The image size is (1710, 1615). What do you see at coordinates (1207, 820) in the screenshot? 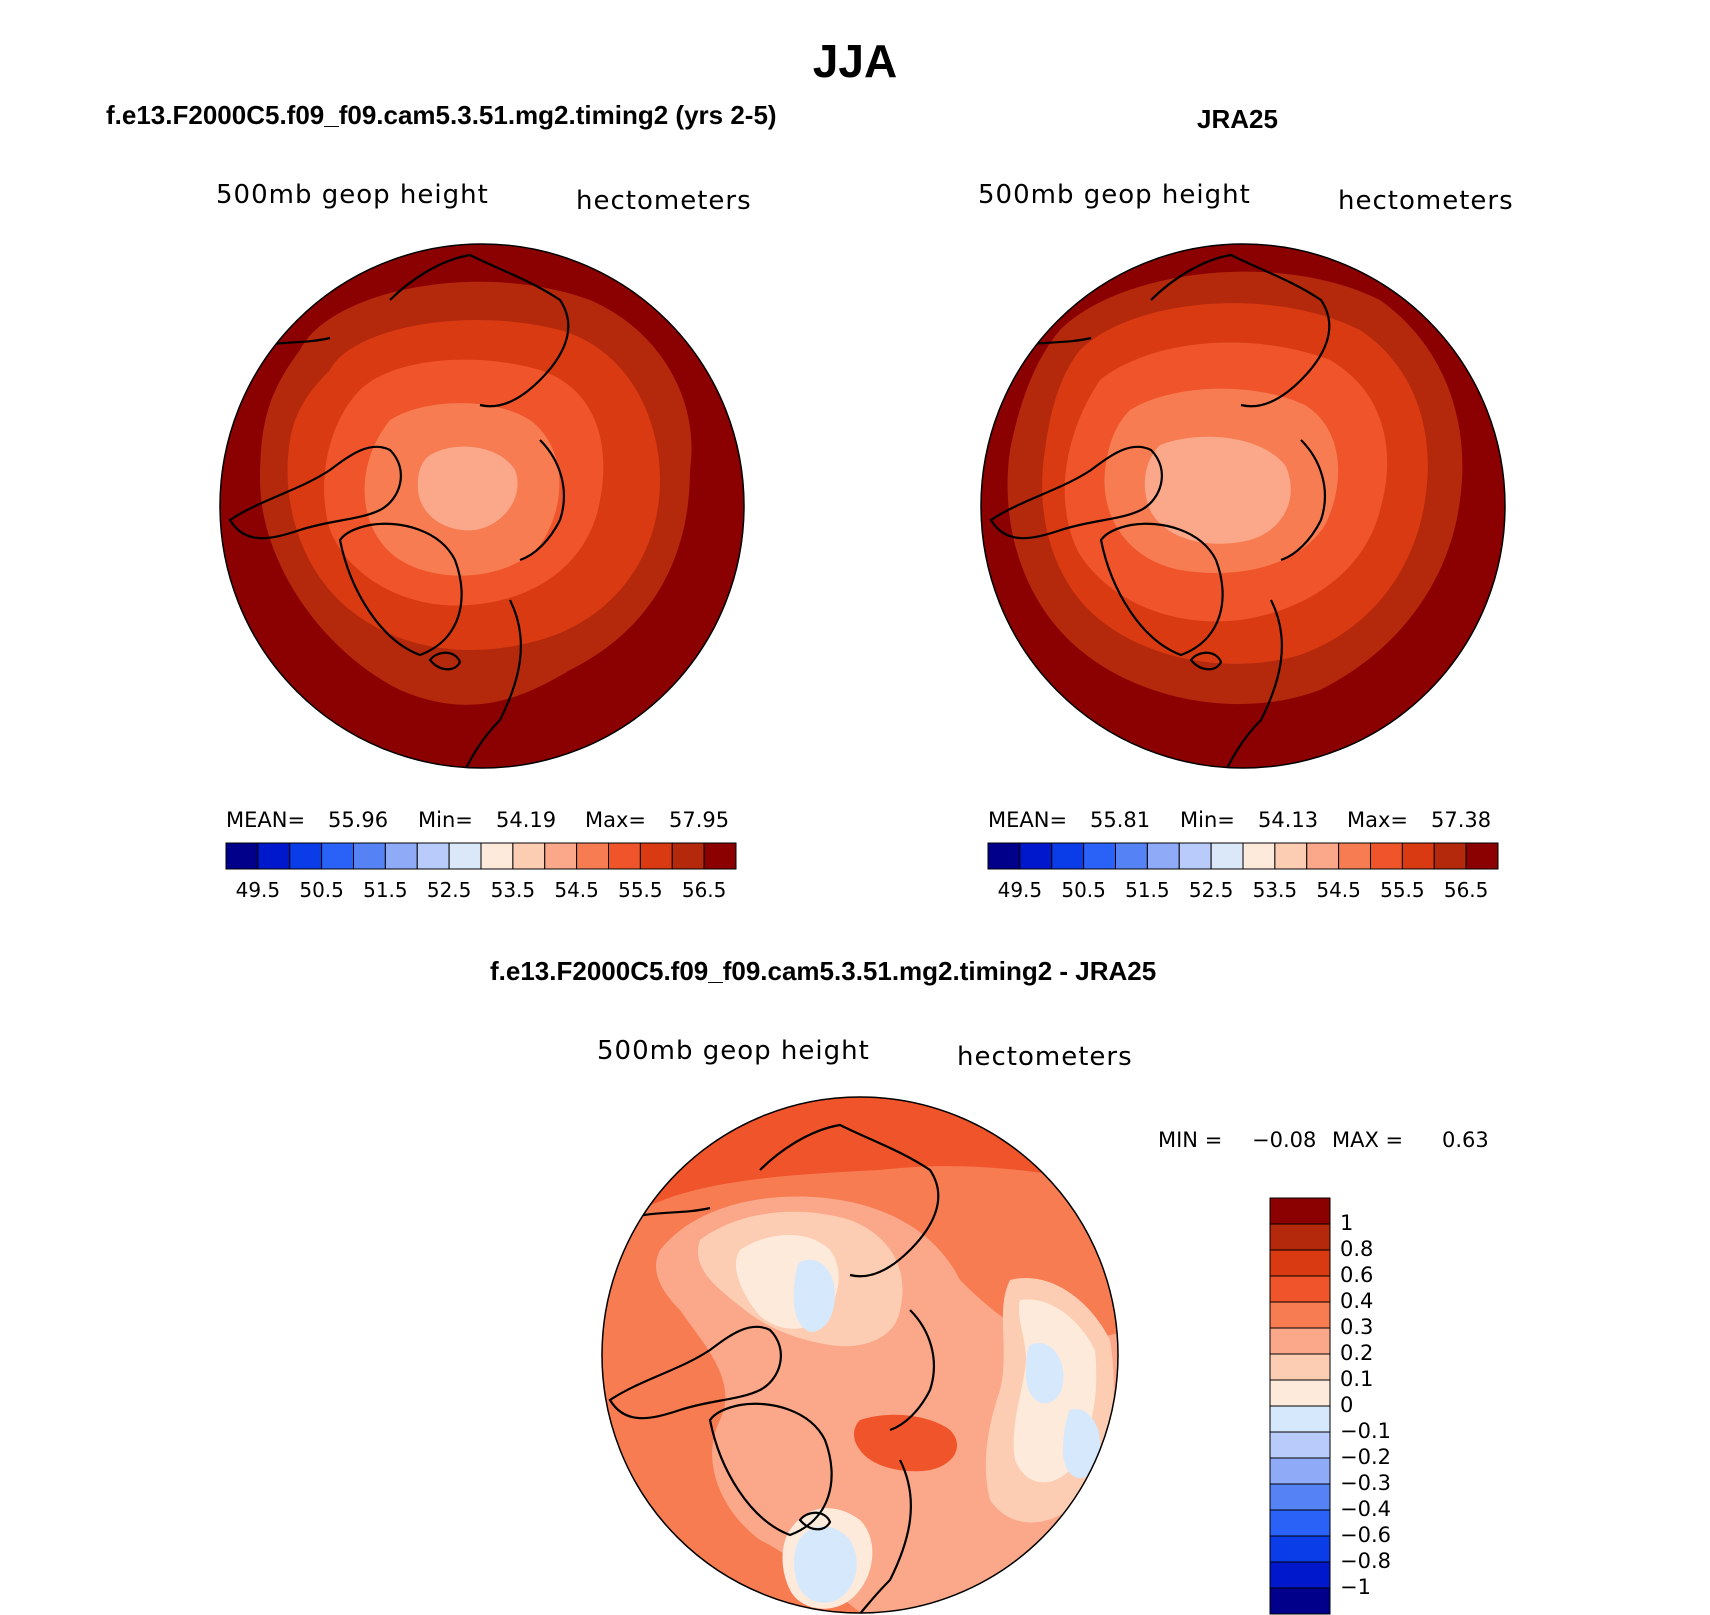
I see `panel2-min-label: Min=` at bounding box center [1207, 820].